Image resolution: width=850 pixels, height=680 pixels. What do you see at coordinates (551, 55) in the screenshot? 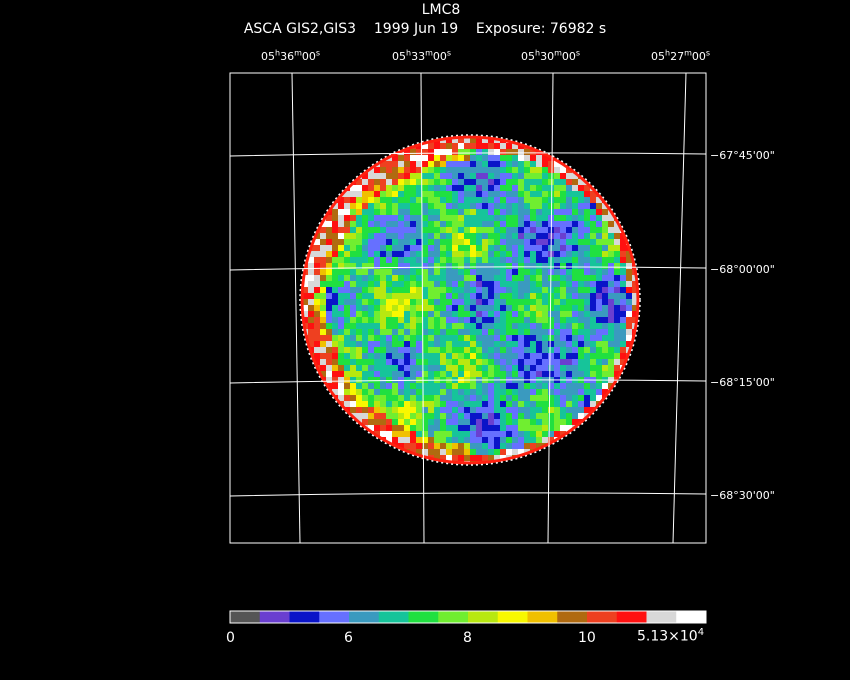
I see `ra-label: 05h30m00s` at bounding box center [551, 55].